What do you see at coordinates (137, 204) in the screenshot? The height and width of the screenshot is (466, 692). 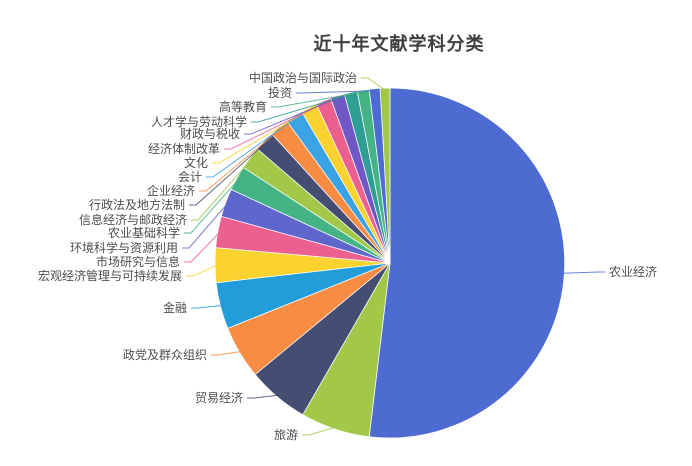 I see `slice-label: 行政法及地方法制` at bounding box center [137, 204].